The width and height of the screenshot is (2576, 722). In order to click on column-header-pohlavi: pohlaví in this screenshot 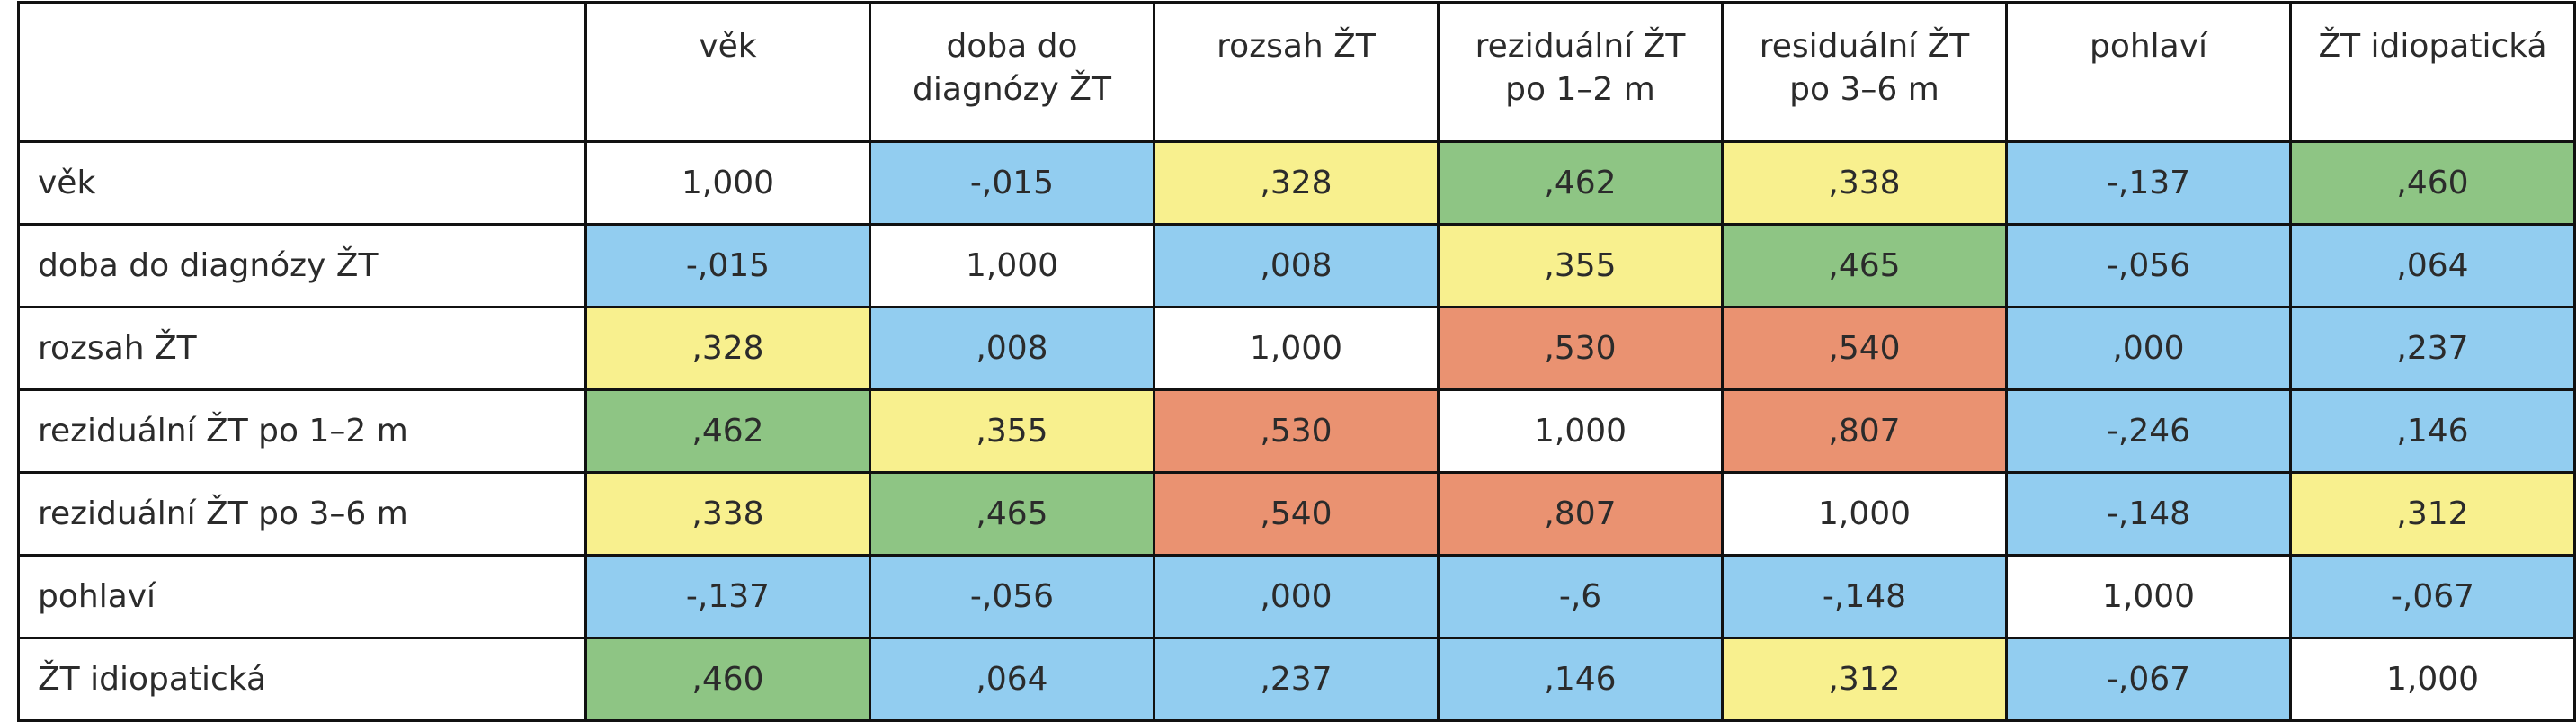, I will do `click(2148, 72)`.